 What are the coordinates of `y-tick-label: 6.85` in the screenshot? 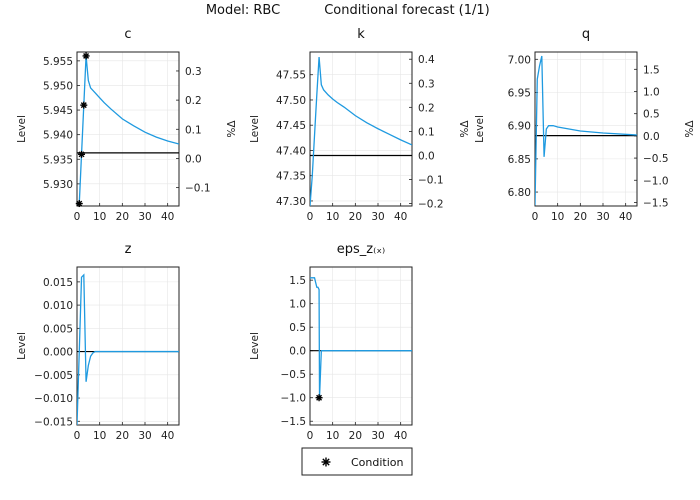 It's located at (519, 160).